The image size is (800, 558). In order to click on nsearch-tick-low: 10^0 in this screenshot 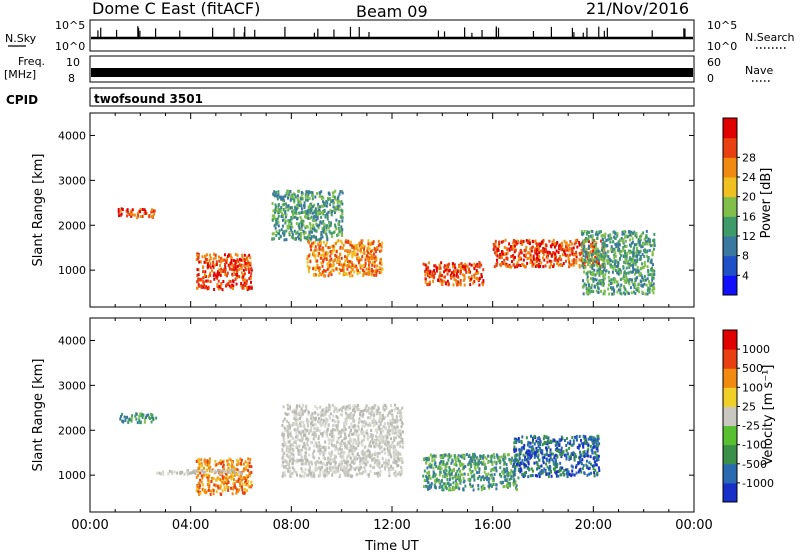, I will do `click(722, 46)`.